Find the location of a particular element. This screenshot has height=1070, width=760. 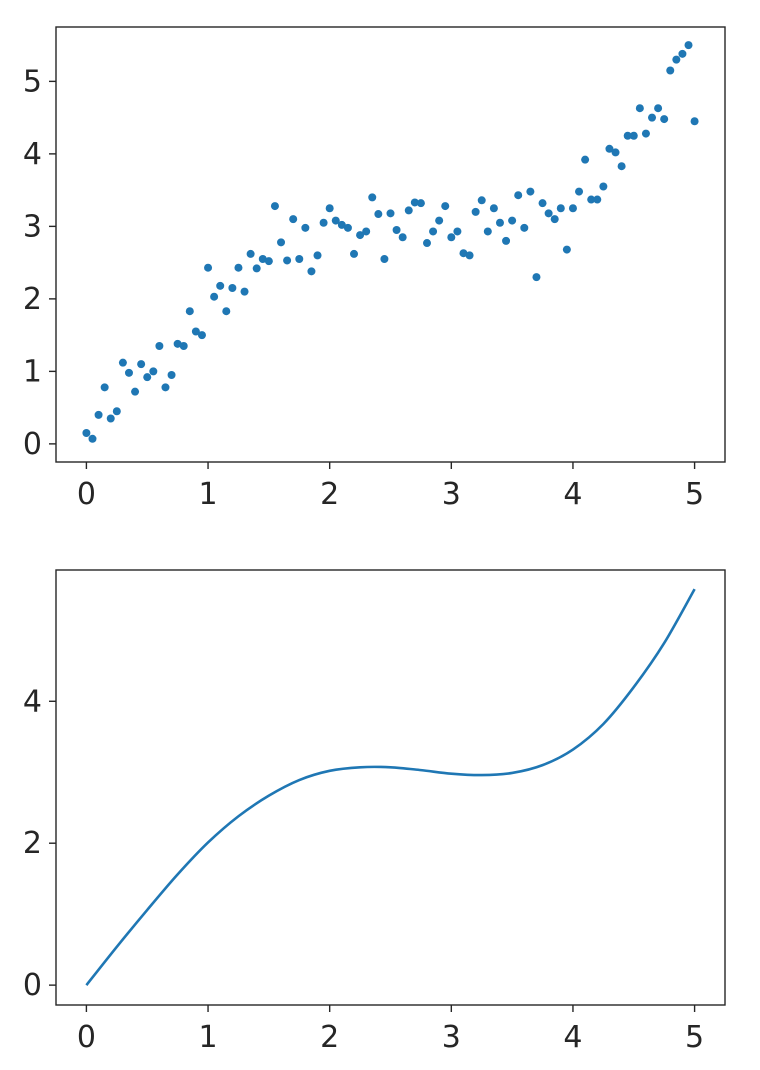

y-tick-label: 3 is located at coordinates (32, 226).